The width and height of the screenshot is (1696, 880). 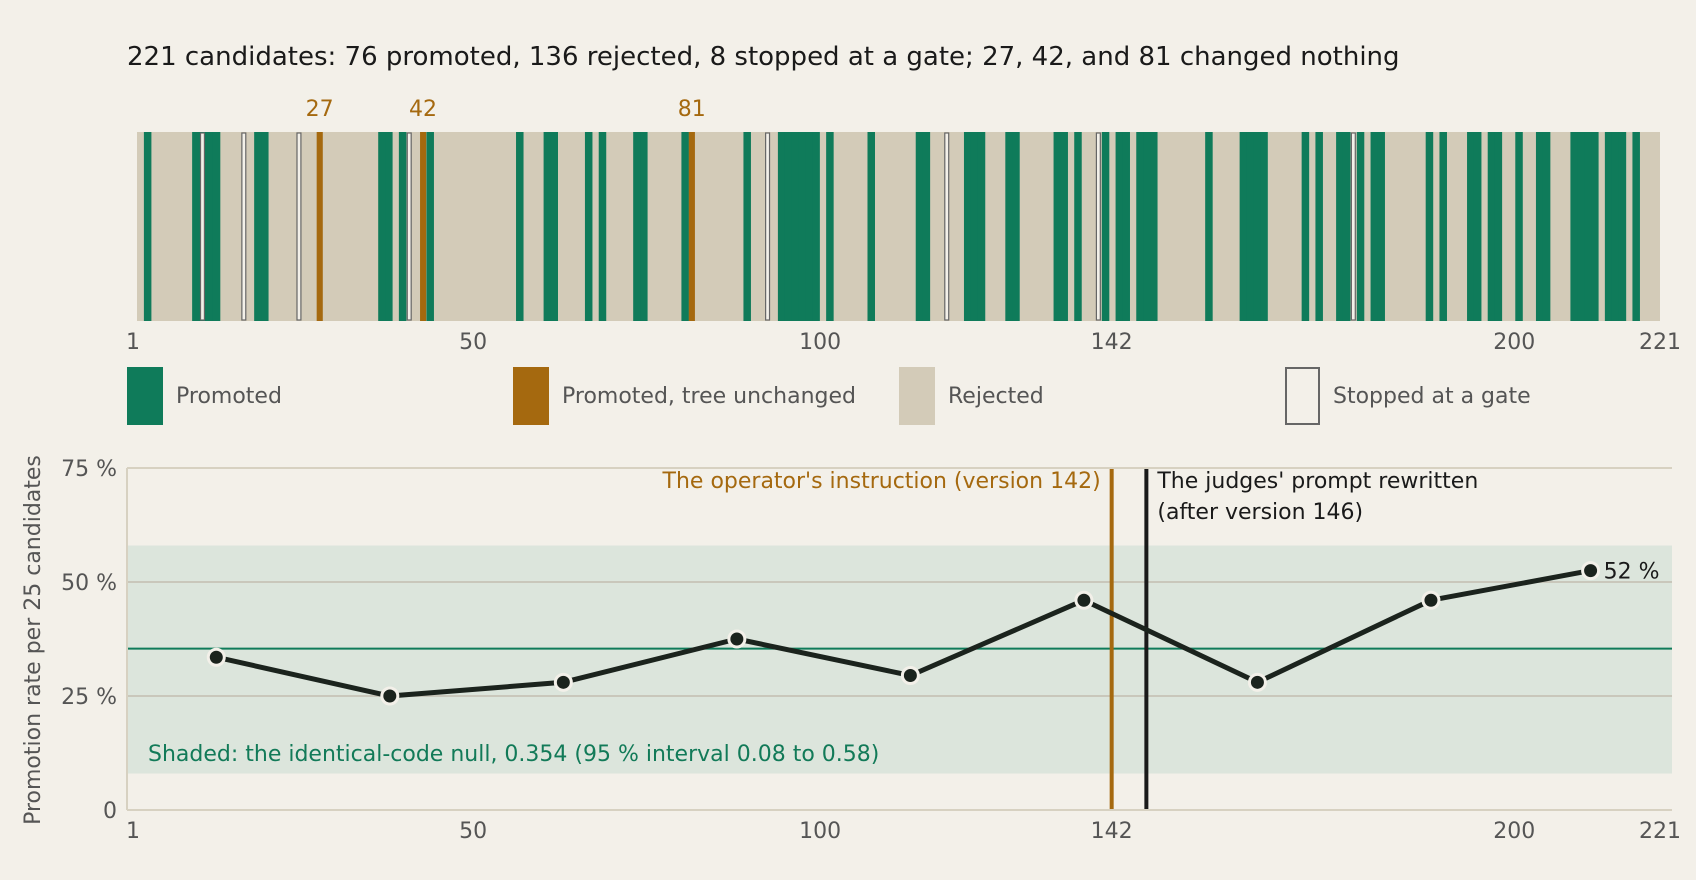 What do you see at coordinates (820, 342) in the screenshot?
I see `strip-x-tick-label: 100` at bounding box center [820, 342].